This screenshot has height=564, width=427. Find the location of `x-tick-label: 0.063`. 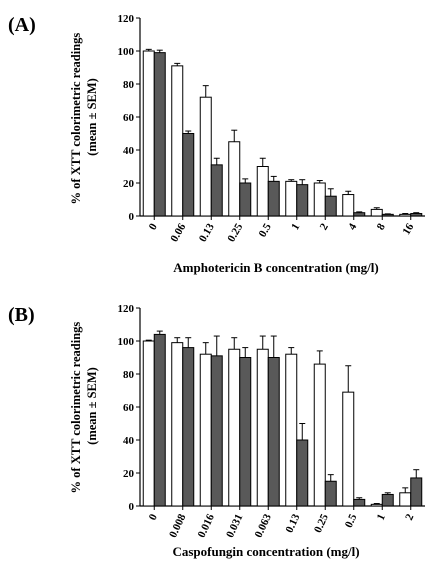

x-tick-label: 0.063 is located at coordinates (264, 526).